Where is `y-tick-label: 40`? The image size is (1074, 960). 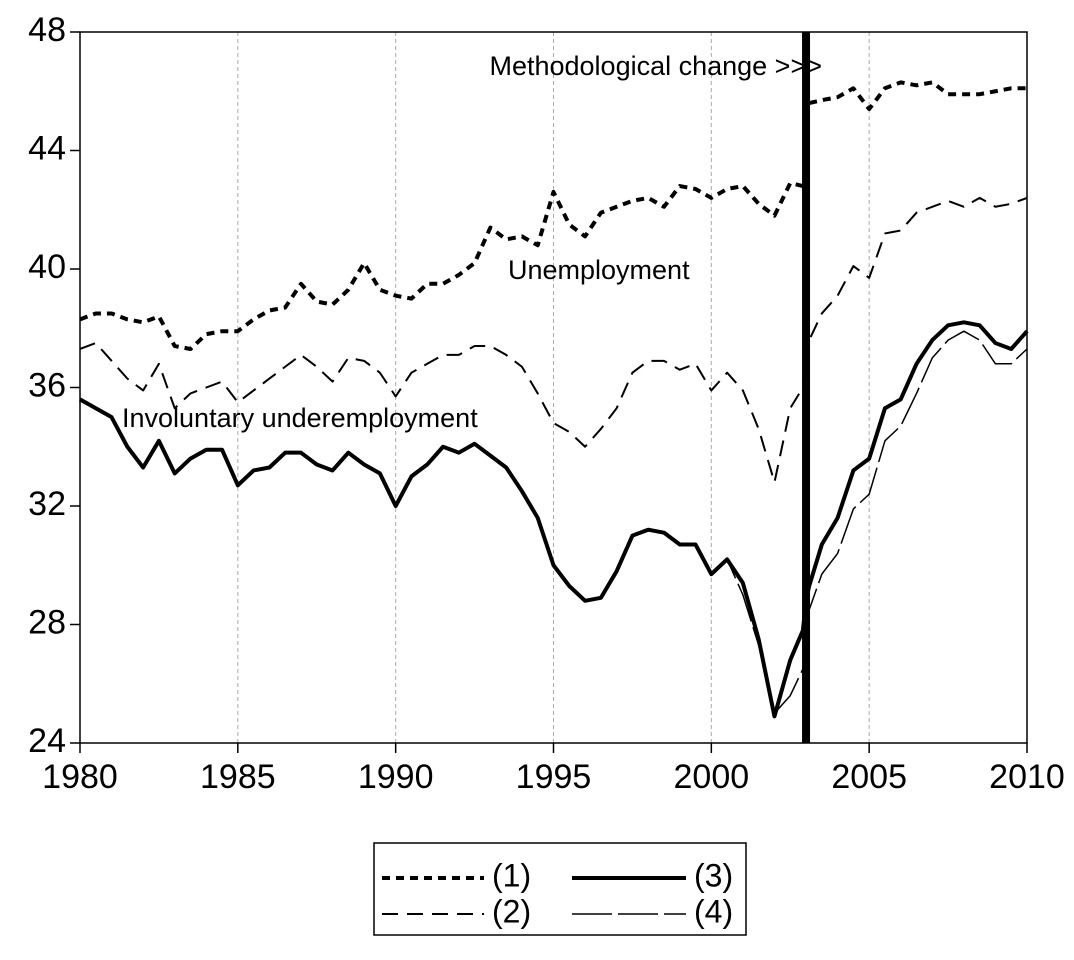 y-tick-label: 40 is located at coordinates (47, 267).